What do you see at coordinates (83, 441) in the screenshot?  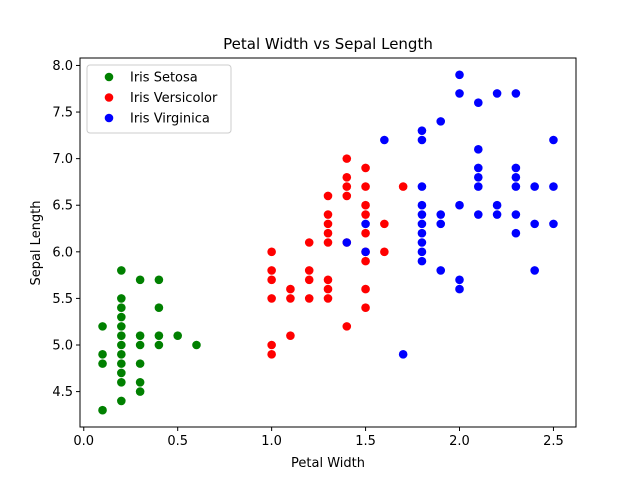 I see `x-tick-label: 0.0` at bounding box center [83, 441].